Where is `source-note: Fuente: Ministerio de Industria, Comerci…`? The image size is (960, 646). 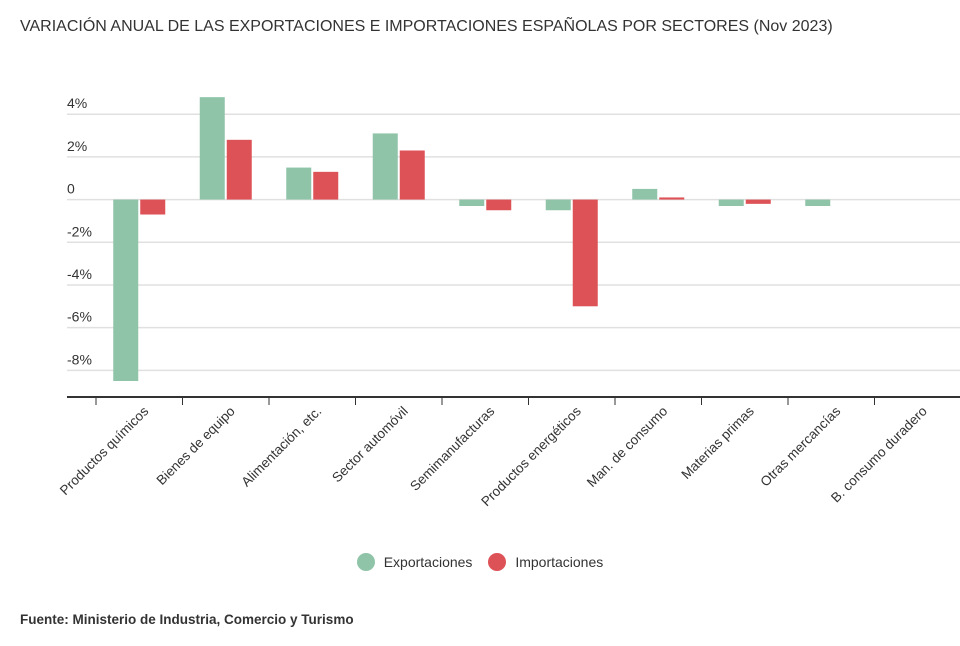
source-note: Fuente: Ministerio de Industria, Comerci… is located at coordinates (187, 619).